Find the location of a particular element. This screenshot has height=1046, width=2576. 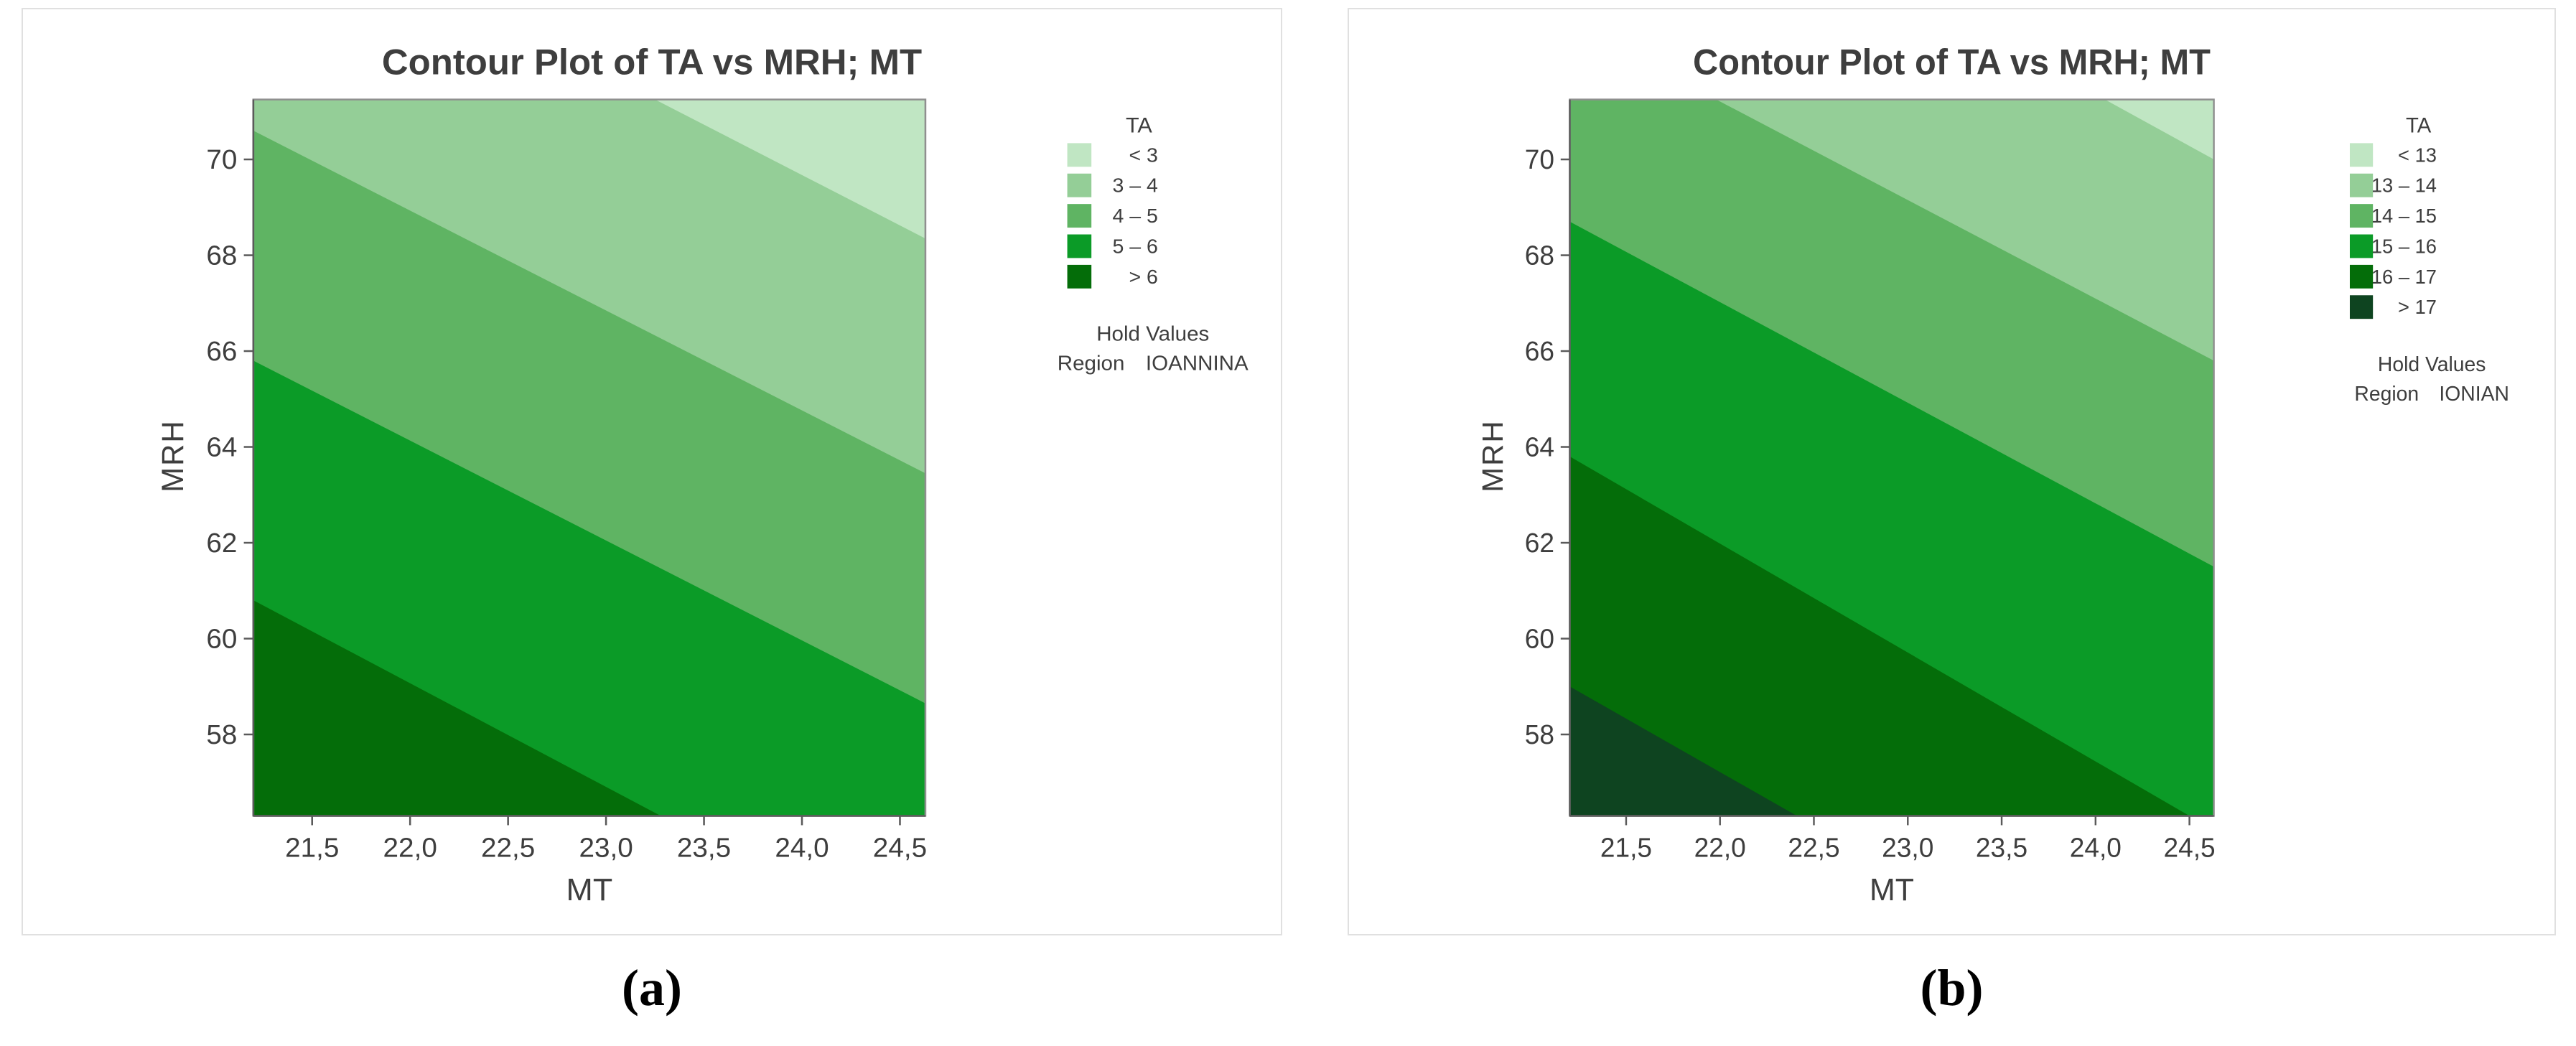

caption-b: (b) is located at coordinates (1952, 988).